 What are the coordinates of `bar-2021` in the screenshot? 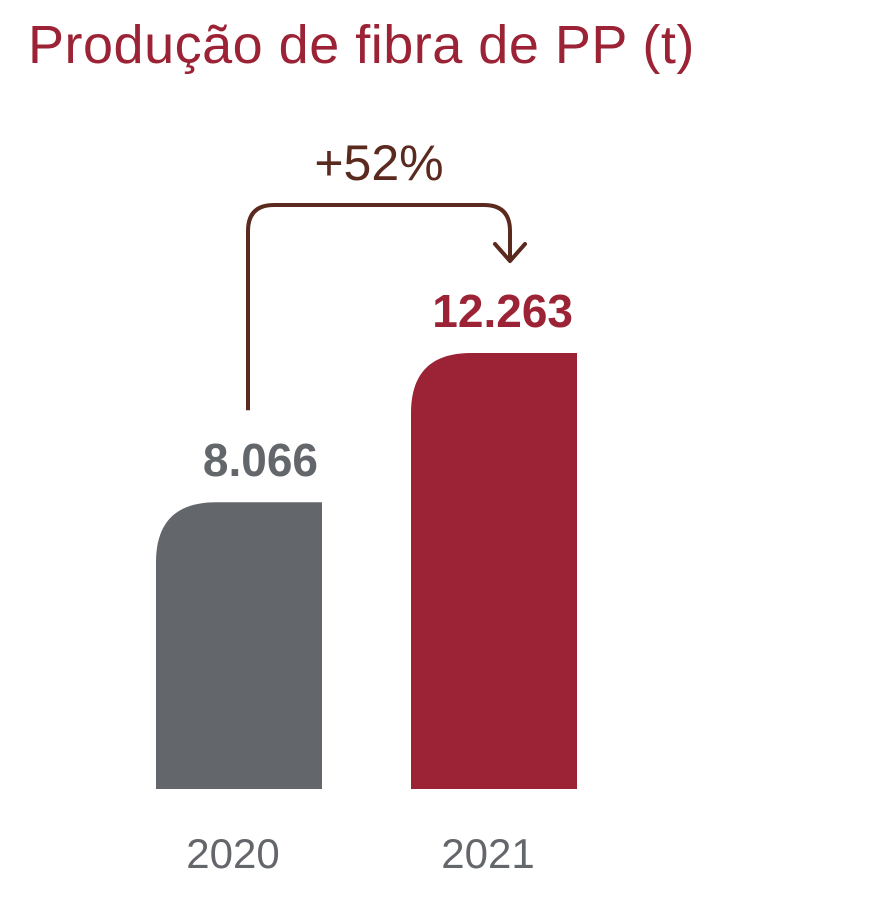 It's located at (494, 571).